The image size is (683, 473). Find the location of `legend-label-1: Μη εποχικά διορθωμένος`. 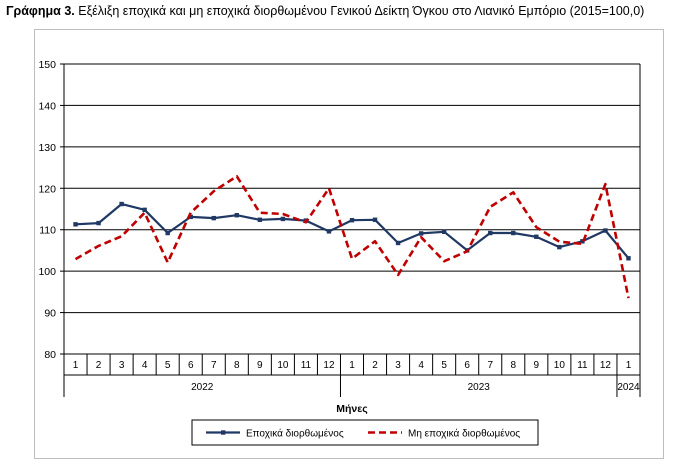

legend-label-1: Μη εποχικά διορθωμένος is located at coordinates (464, 434).